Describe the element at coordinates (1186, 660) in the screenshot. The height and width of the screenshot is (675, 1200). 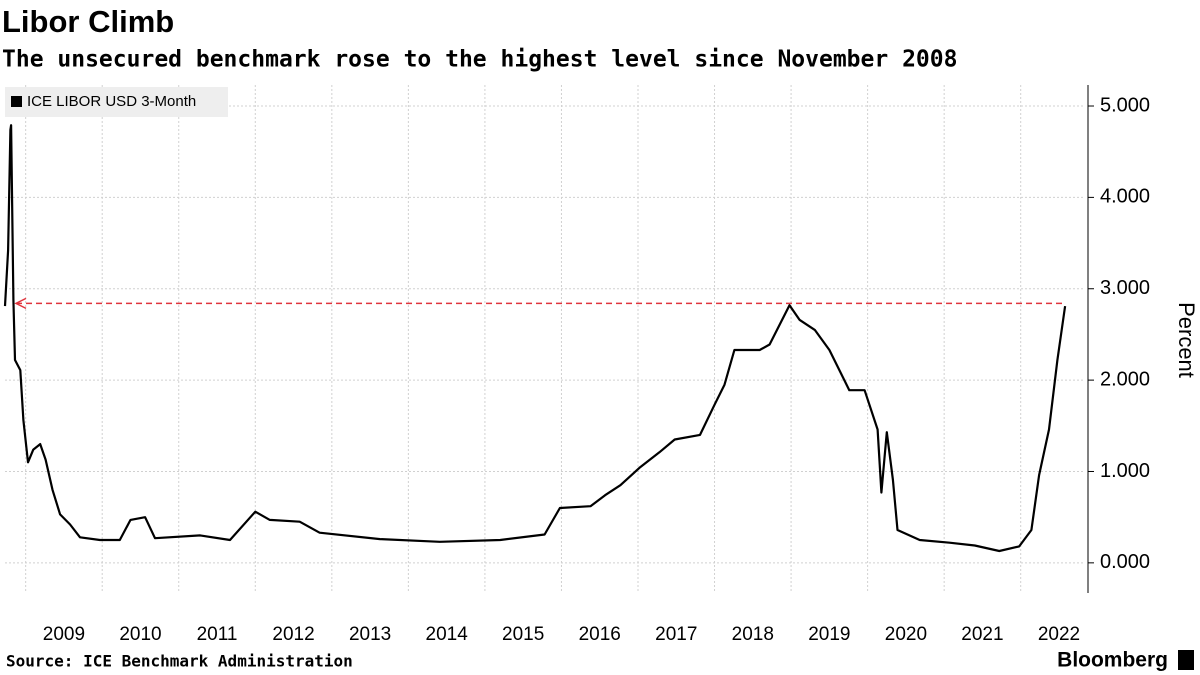
I see `brand-icon` at that location.